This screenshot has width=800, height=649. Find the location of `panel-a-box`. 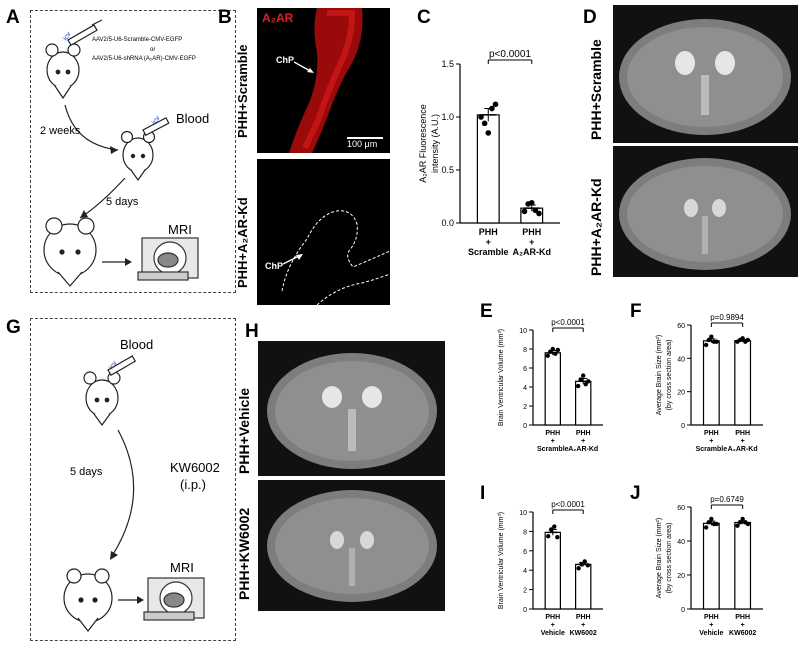

panel-a-box is located at coordinates (133, 151).